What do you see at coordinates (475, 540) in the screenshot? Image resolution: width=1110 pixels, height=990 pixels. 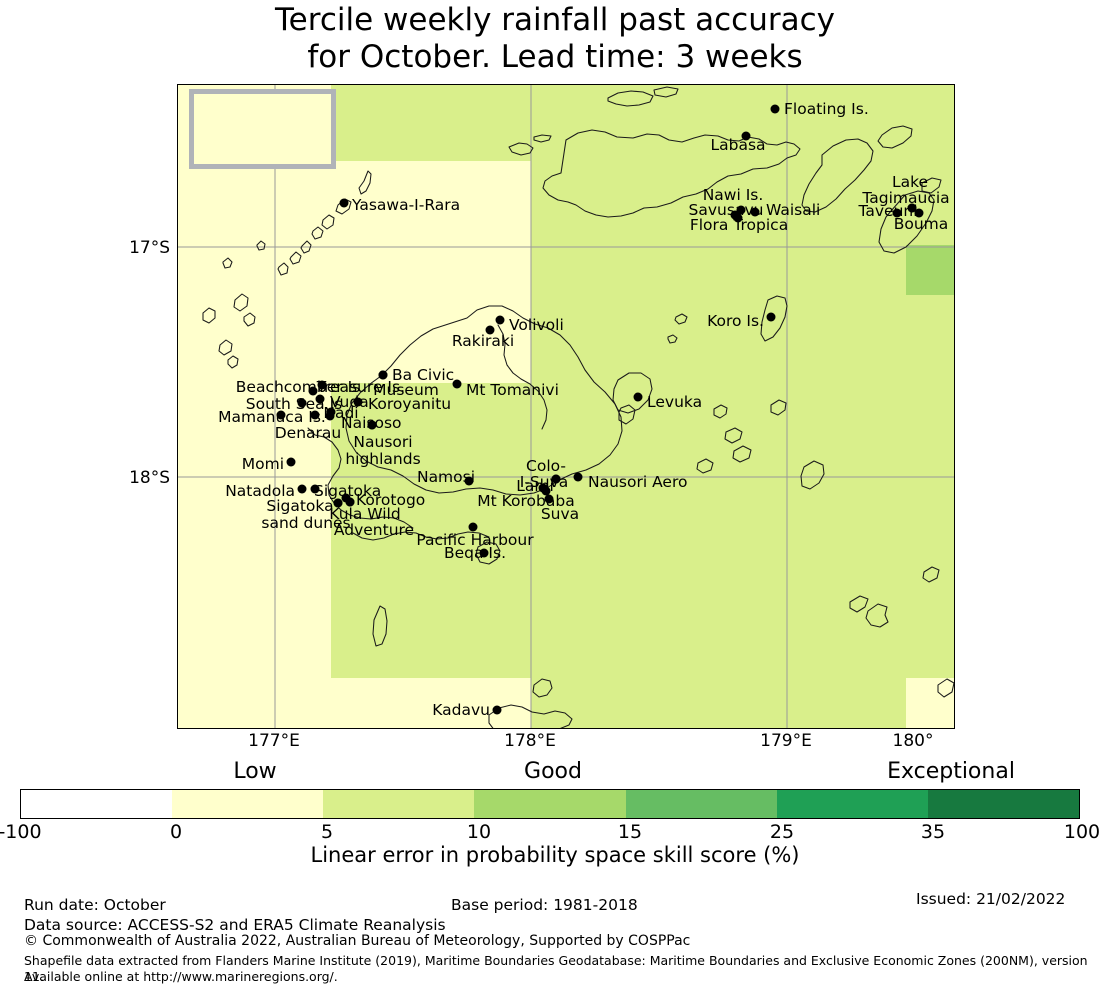 I see `city-label: Pacific Harbour` at bounding box center [475, 540].